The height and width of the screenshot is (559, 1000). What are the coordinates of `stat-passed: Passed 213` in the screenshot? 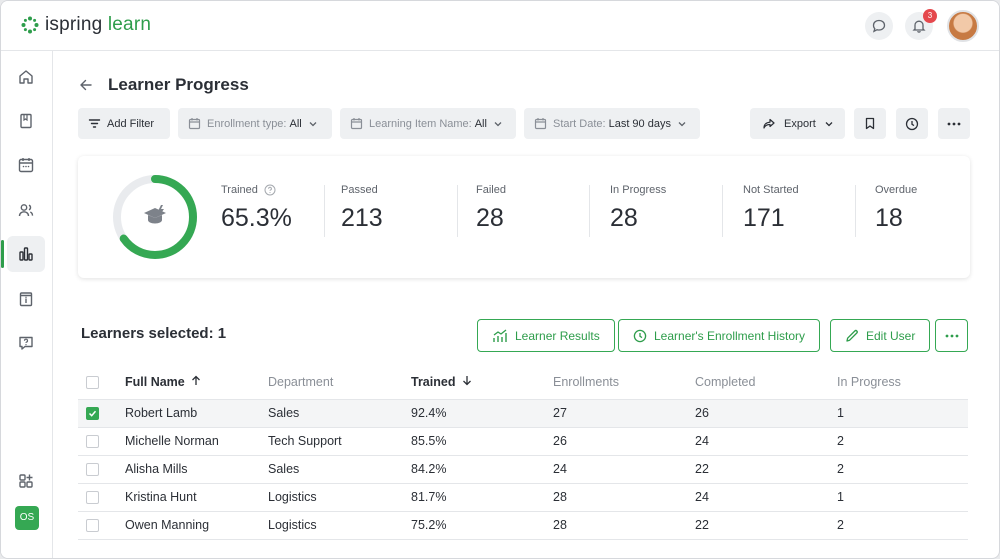 It's located at (362, 208).